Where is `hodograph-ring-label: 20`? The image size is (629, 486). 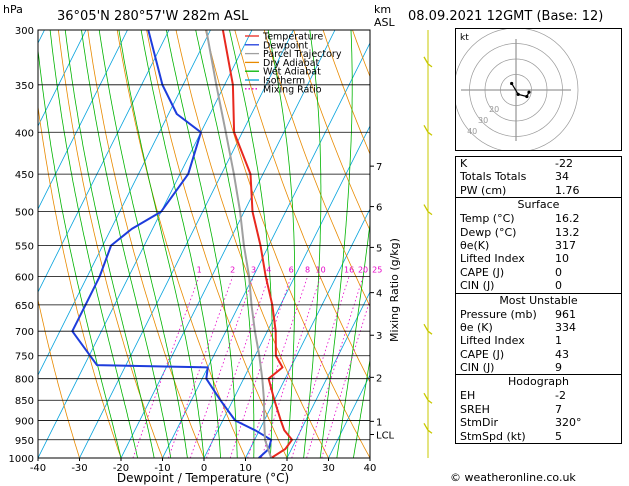 hodograph-ring-label: 20 is located at coordinates (494, 109).